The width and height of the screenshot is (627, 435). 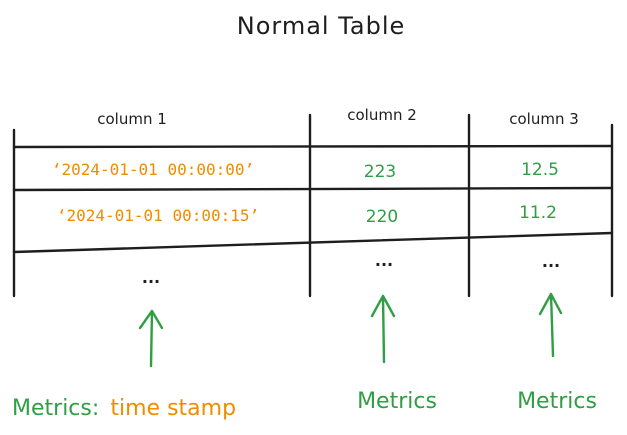 What do you see at coordinates (173, 408) in the screenshot?
I see `annotation-time-stamp: time stamp` at bounding box center [173, 408].